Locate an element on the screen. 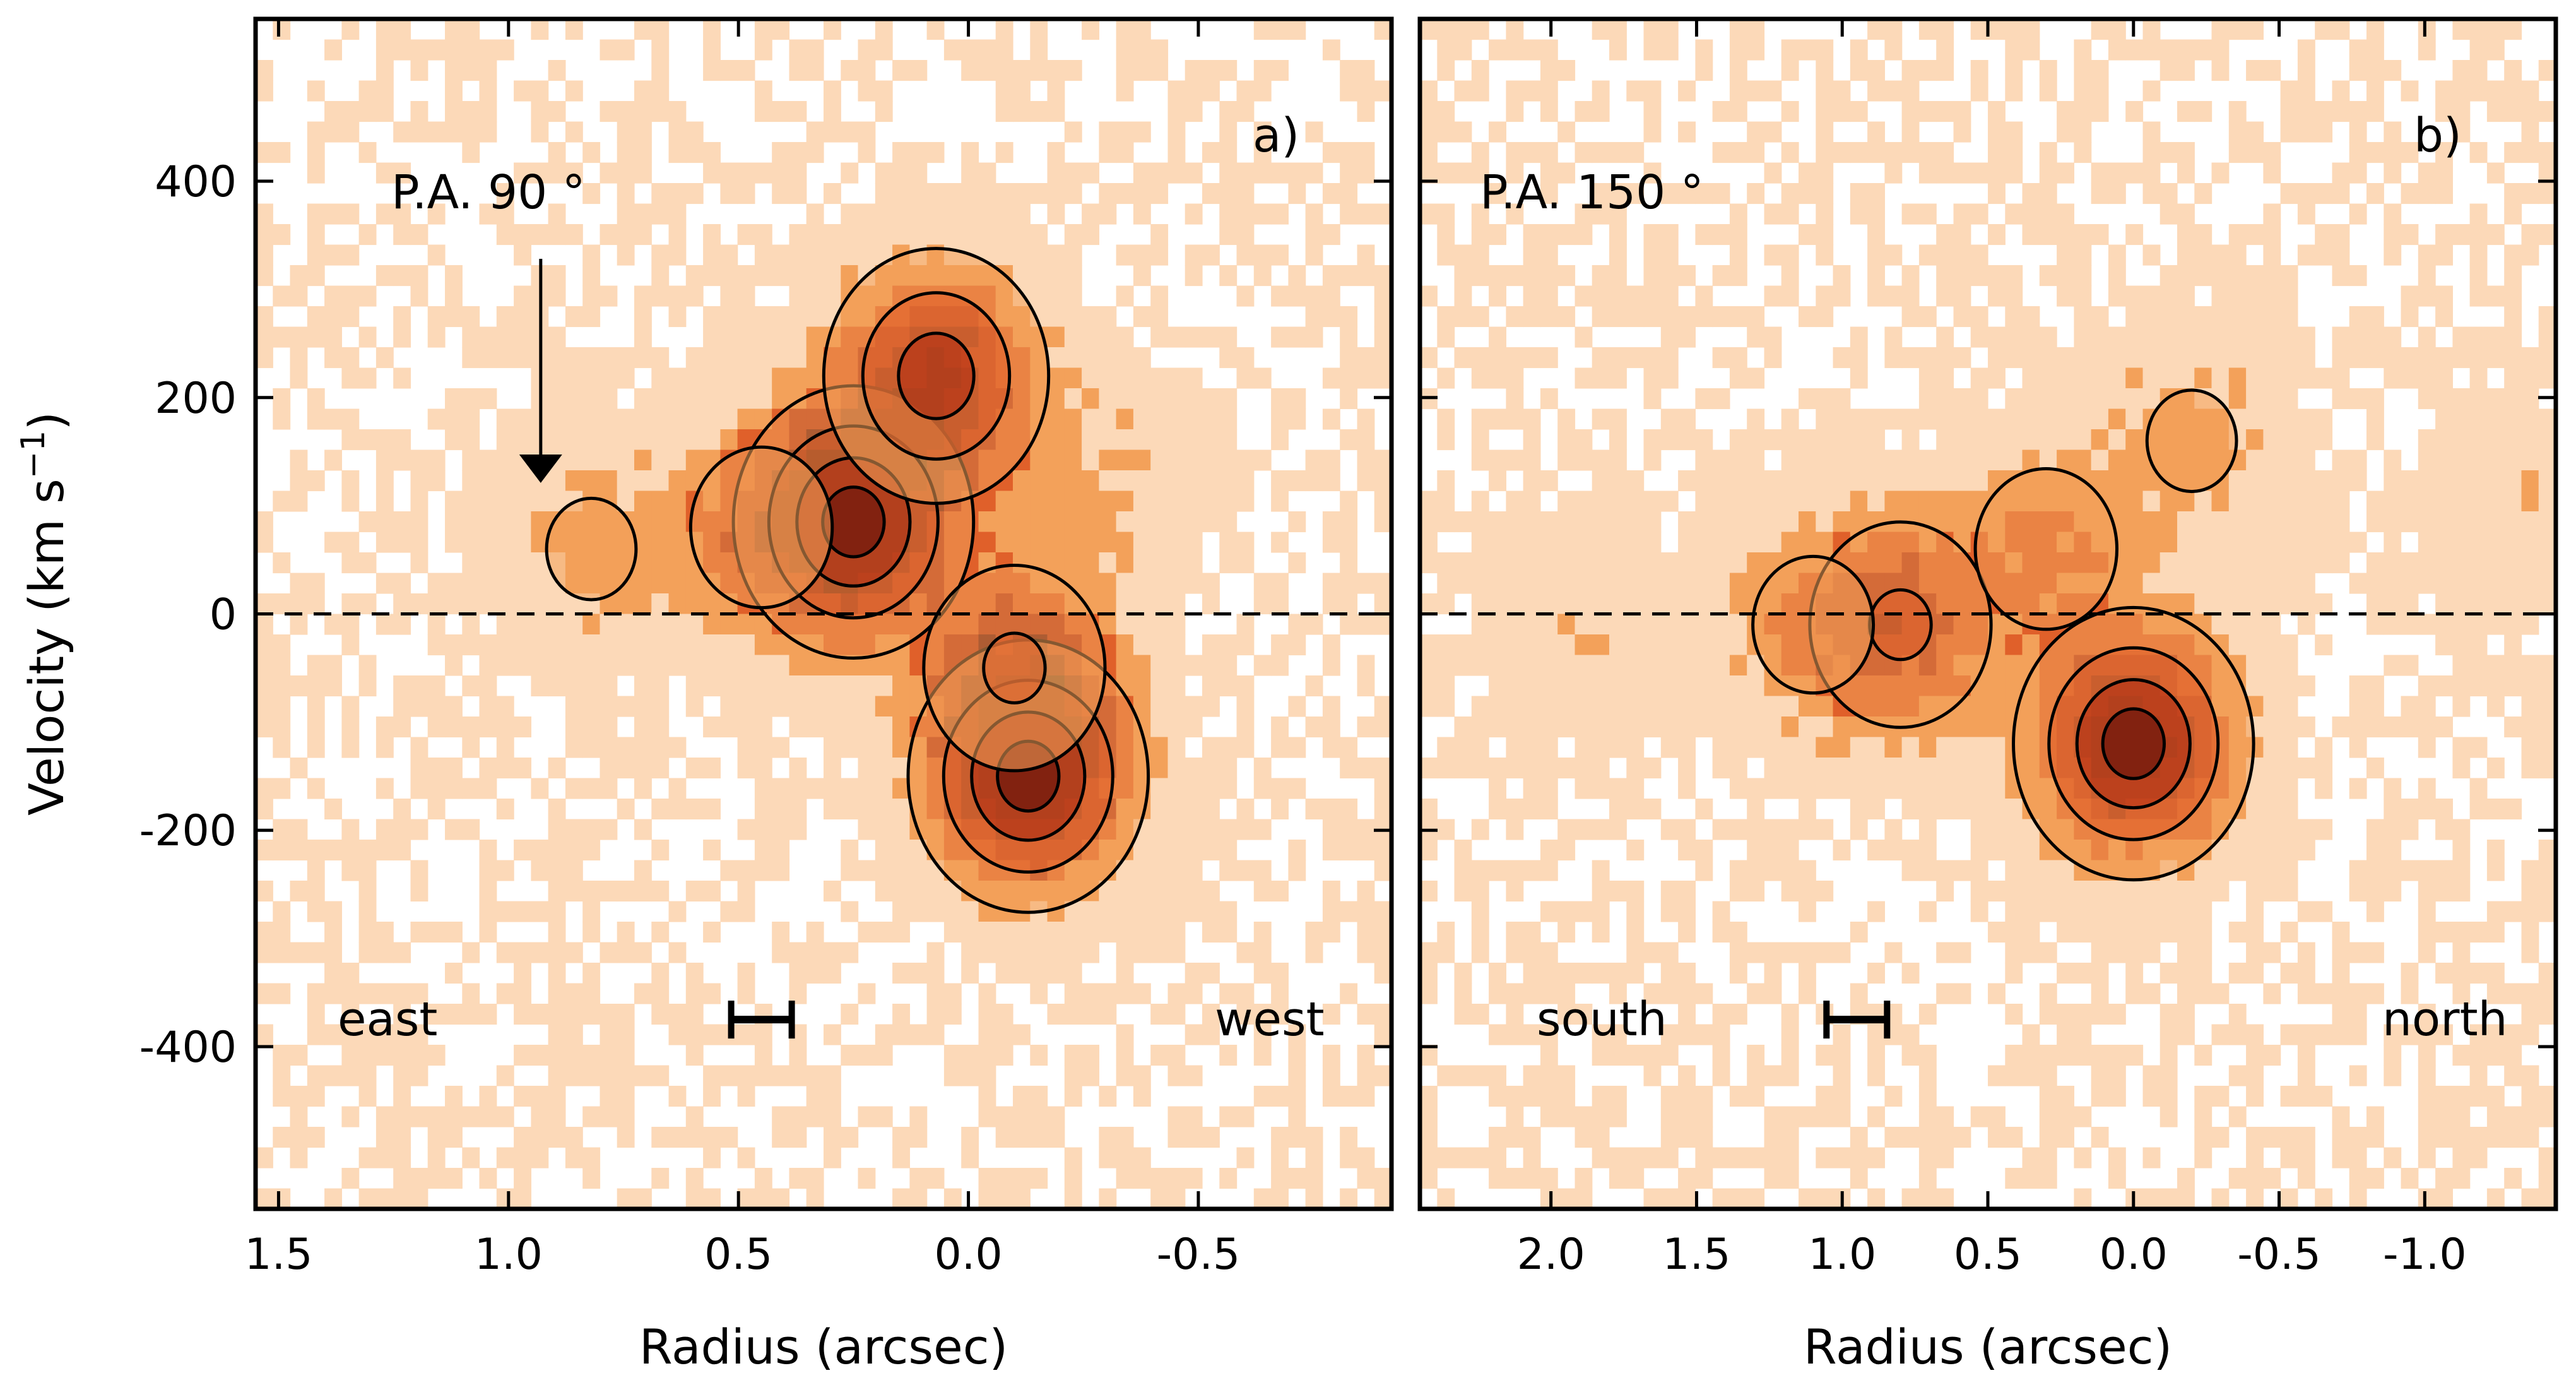 The width and height of the screenshot is (2576, 1397). x-tick-label: 1.0 is located at coordinates (509, 1255).